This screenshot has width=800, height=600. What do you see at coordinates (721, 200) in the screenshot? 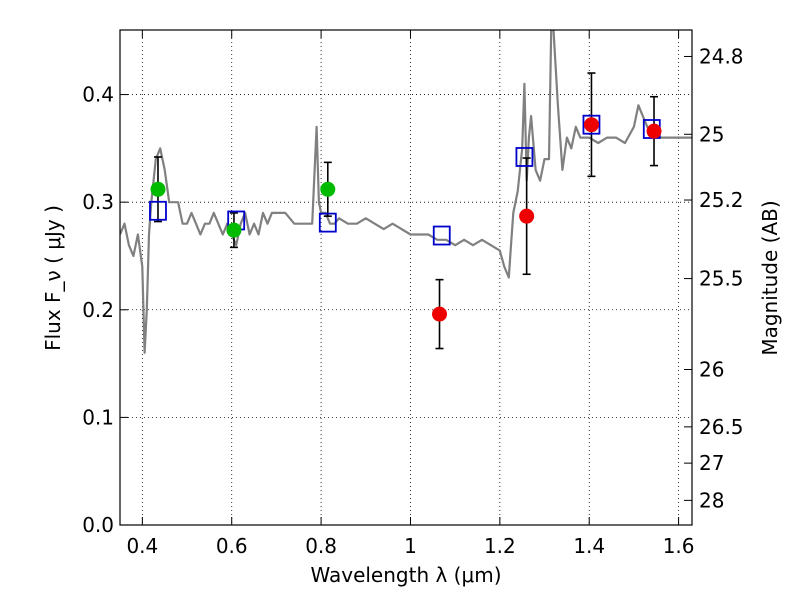
I see `right-tick-label: 25.2` at bounding box center [721, 200].